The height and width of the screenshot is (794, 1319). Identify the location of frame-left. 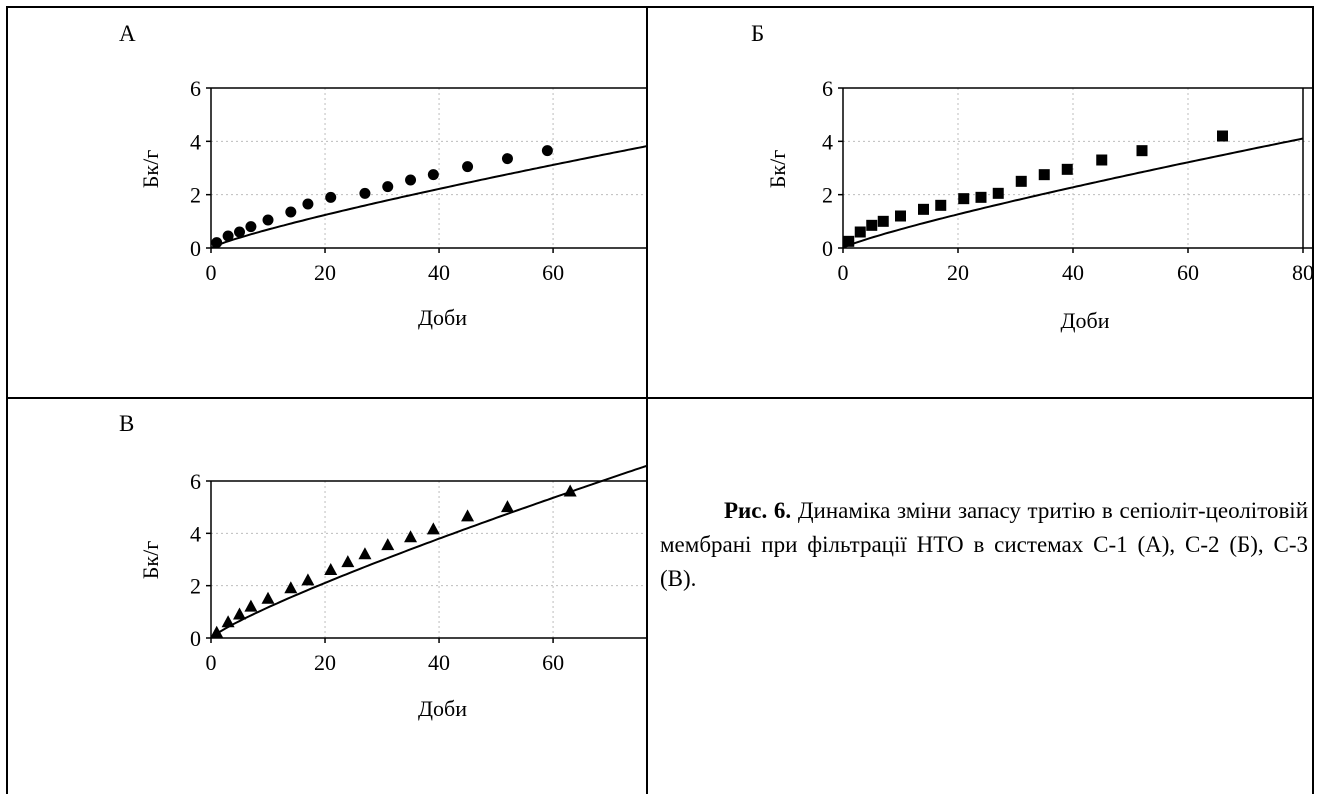
(7, 400).